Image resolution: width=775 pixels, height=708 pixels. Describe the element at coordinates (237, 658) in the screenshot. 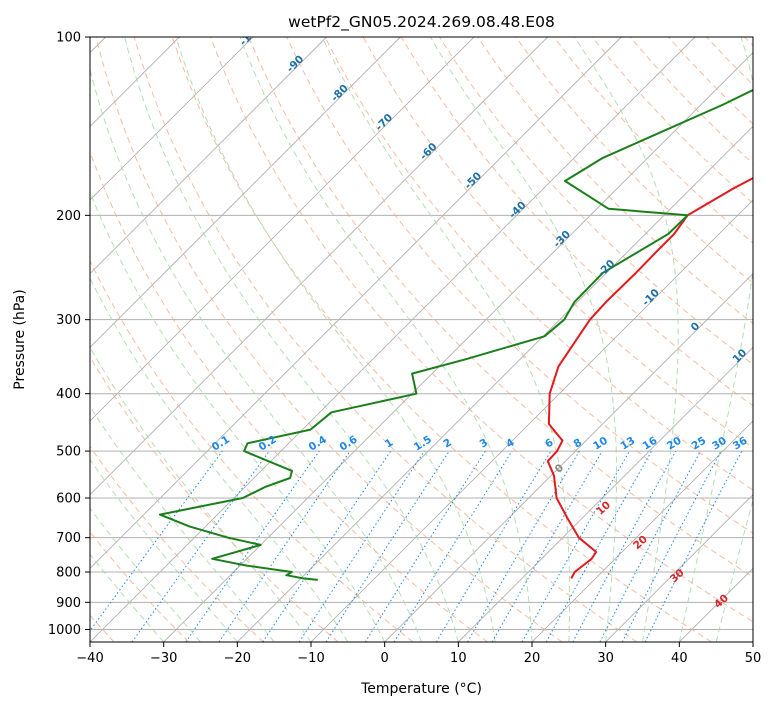

I see `x-tick-label: −20` at that location.